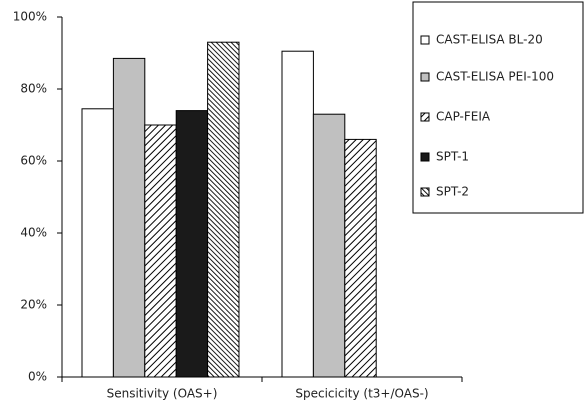  Describe the element at coordinates (489, 40) in the screenshot. I see `legend-label: CAST-ELISA BL-20` at that location.